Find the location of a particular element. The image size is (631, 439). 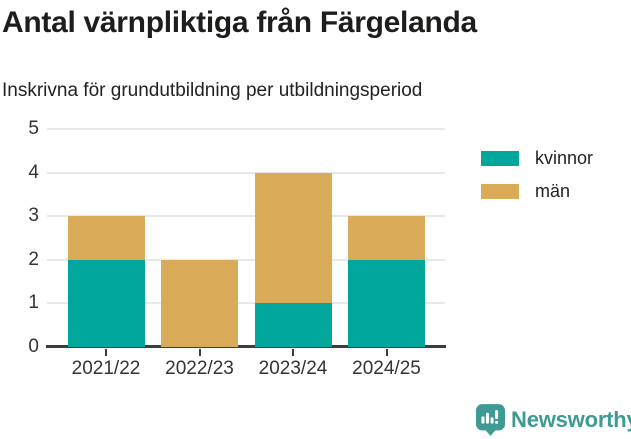

legend: kvinnor män is located at coordinates (537, 181).